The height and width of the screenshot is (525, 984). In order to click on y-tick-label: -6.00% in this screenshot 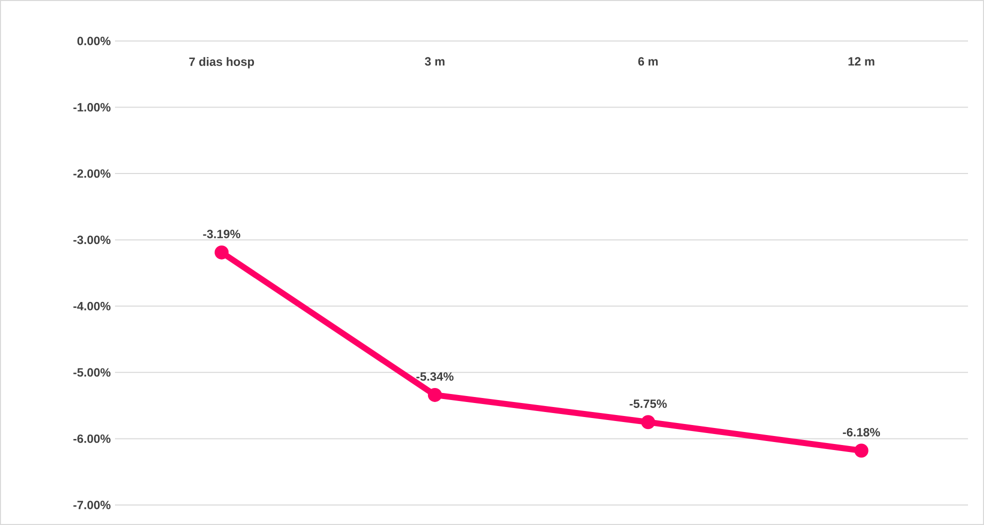, I will do `click(92, 438)`.